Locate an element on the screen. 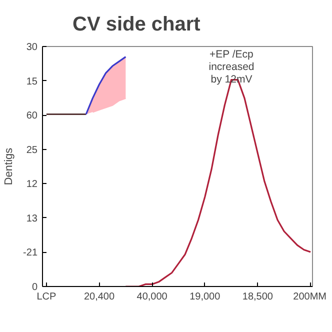 The height and width of the screenshot is (332, 332). text: 12 is located at coordinates (32, 184).